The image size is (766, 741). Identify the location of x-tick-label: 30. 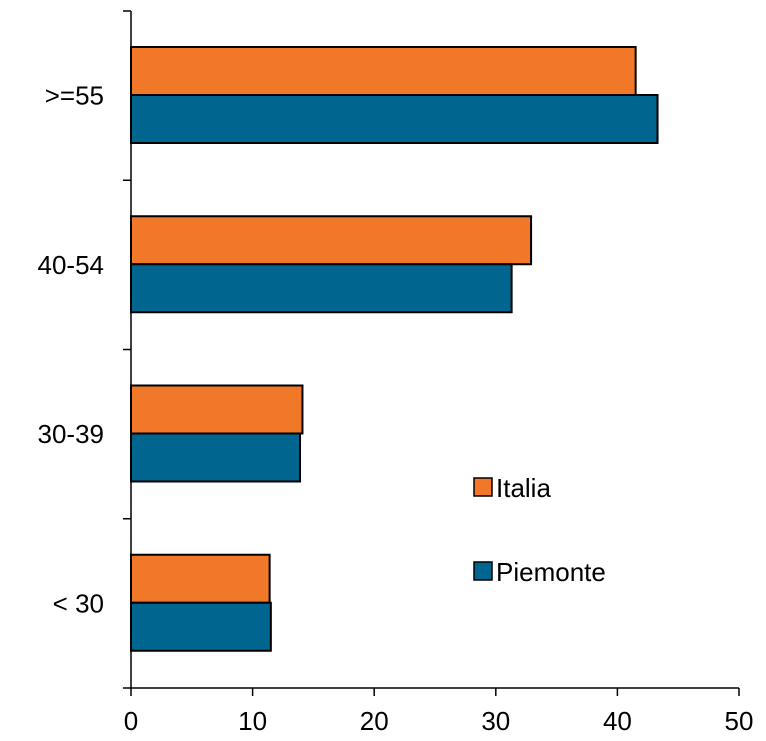
(495, 721).